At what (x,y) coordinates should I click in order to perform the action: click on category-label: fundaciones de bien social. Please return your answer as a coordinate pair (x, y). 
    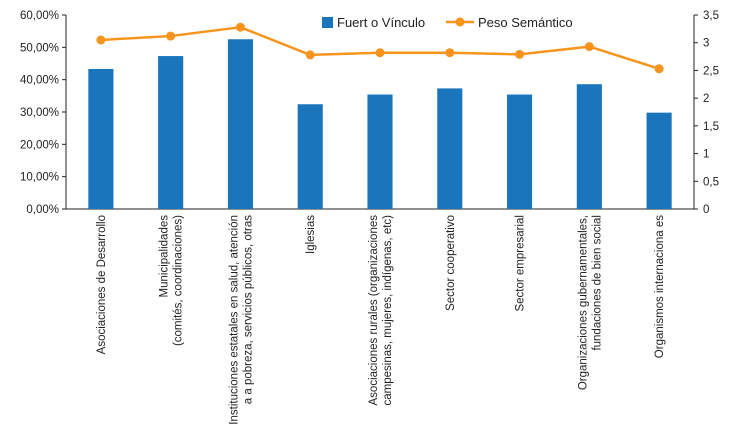
    Looking at the image, I should click on (597, 283).